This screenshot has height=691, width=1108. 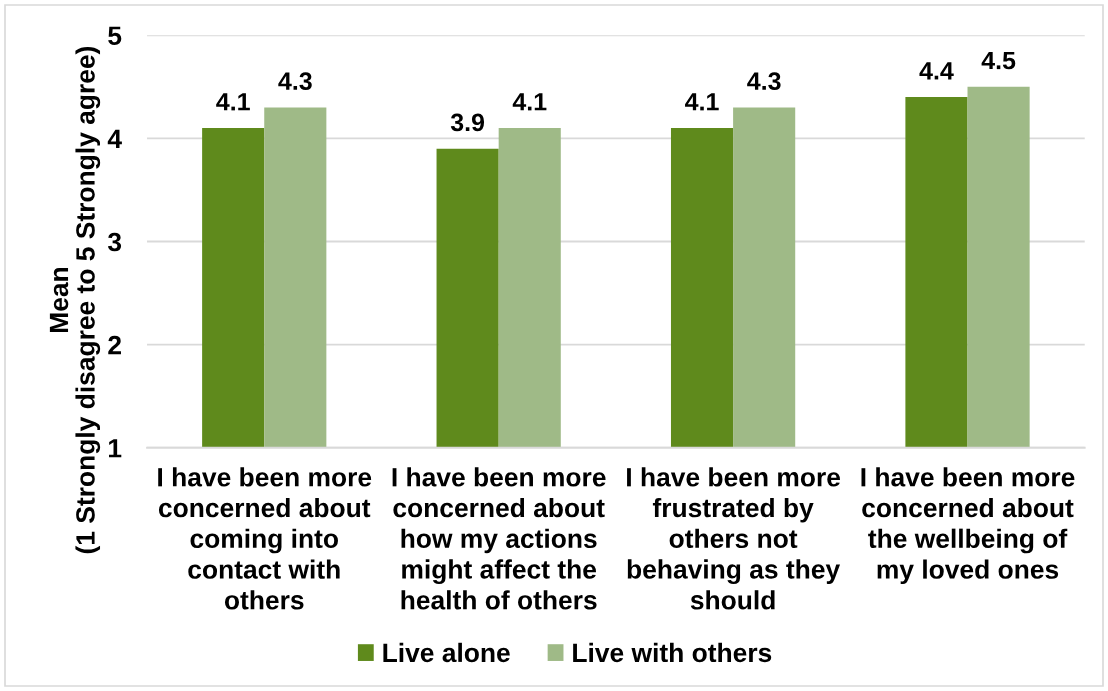 I want to click on x-tick-label: I have been more concerned about coming into contact with others, so click(x=265, y=538).